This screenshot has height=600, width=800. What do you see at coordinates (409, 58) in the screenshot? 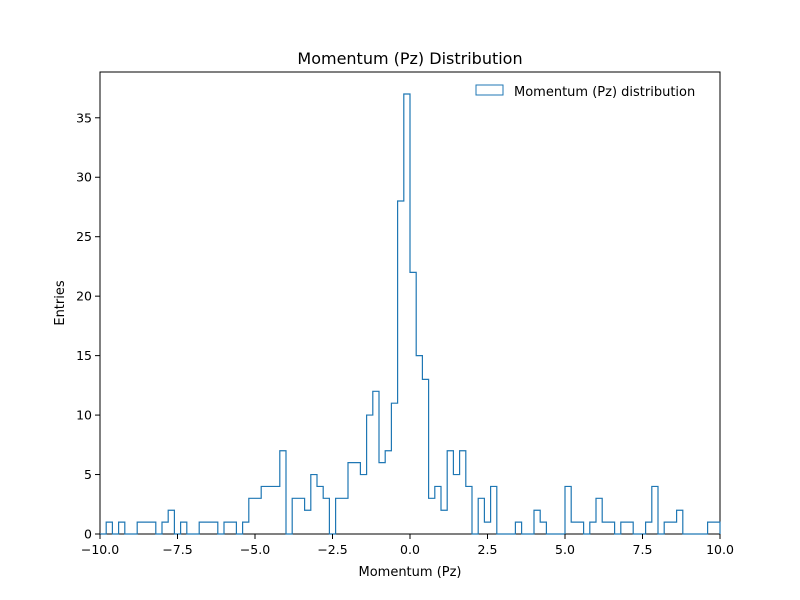
I see `chart-title: Momentum (Pz) Distribution` at bounding box center [409, 58].